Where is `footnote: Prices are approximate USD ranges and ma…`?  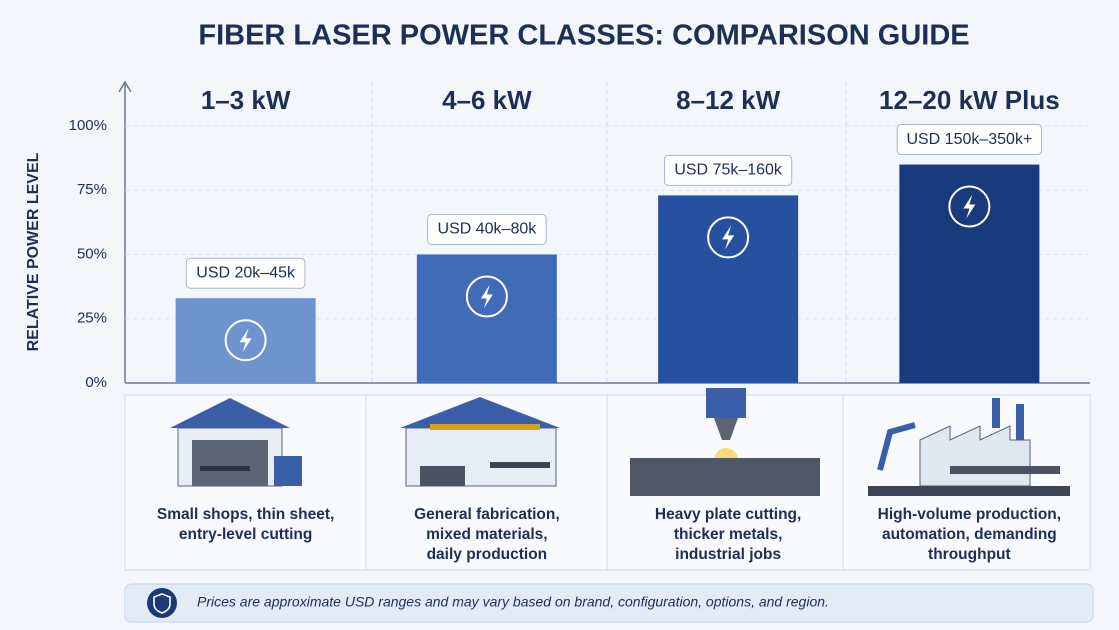
footnote: Prices are approximate USD ranges and ma… is located at coordinates (513, 602).